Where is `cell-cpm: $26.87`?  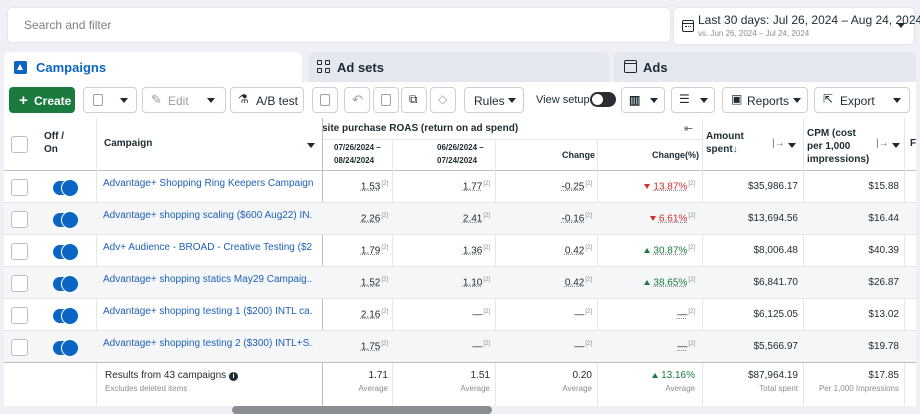 cell-cpm: $26.87 is located at coordinates (883, 282).